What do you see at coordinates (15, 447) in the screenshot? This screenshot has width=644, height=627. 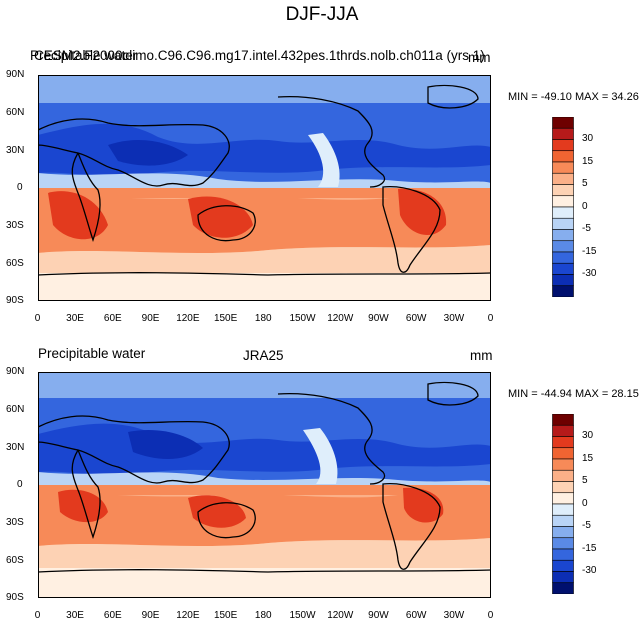 I see `panel-2-lat-tick: 30N` at bounding box center [15, 447].